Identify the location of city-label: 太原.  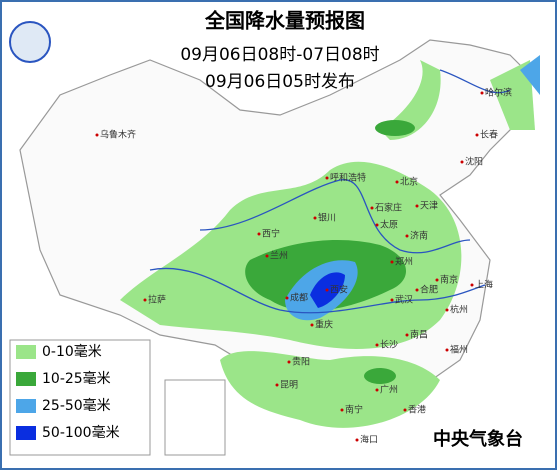
(389, 225).